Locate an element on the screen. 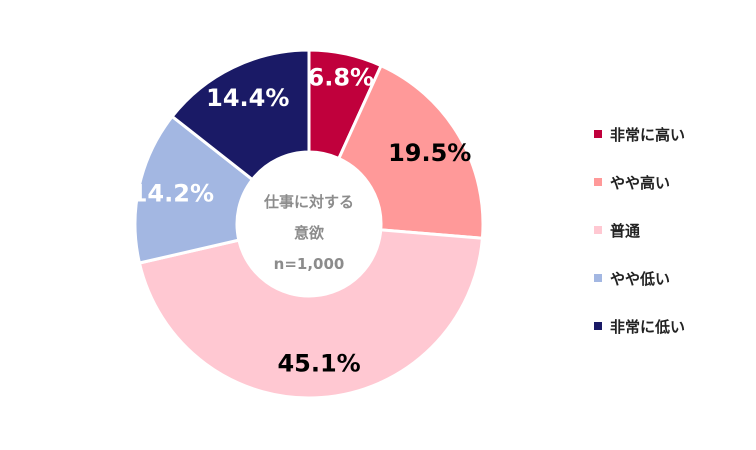 This screenshot has height=450, width=756. legend-label-2: やや高い is located at coordinates (640, 182).